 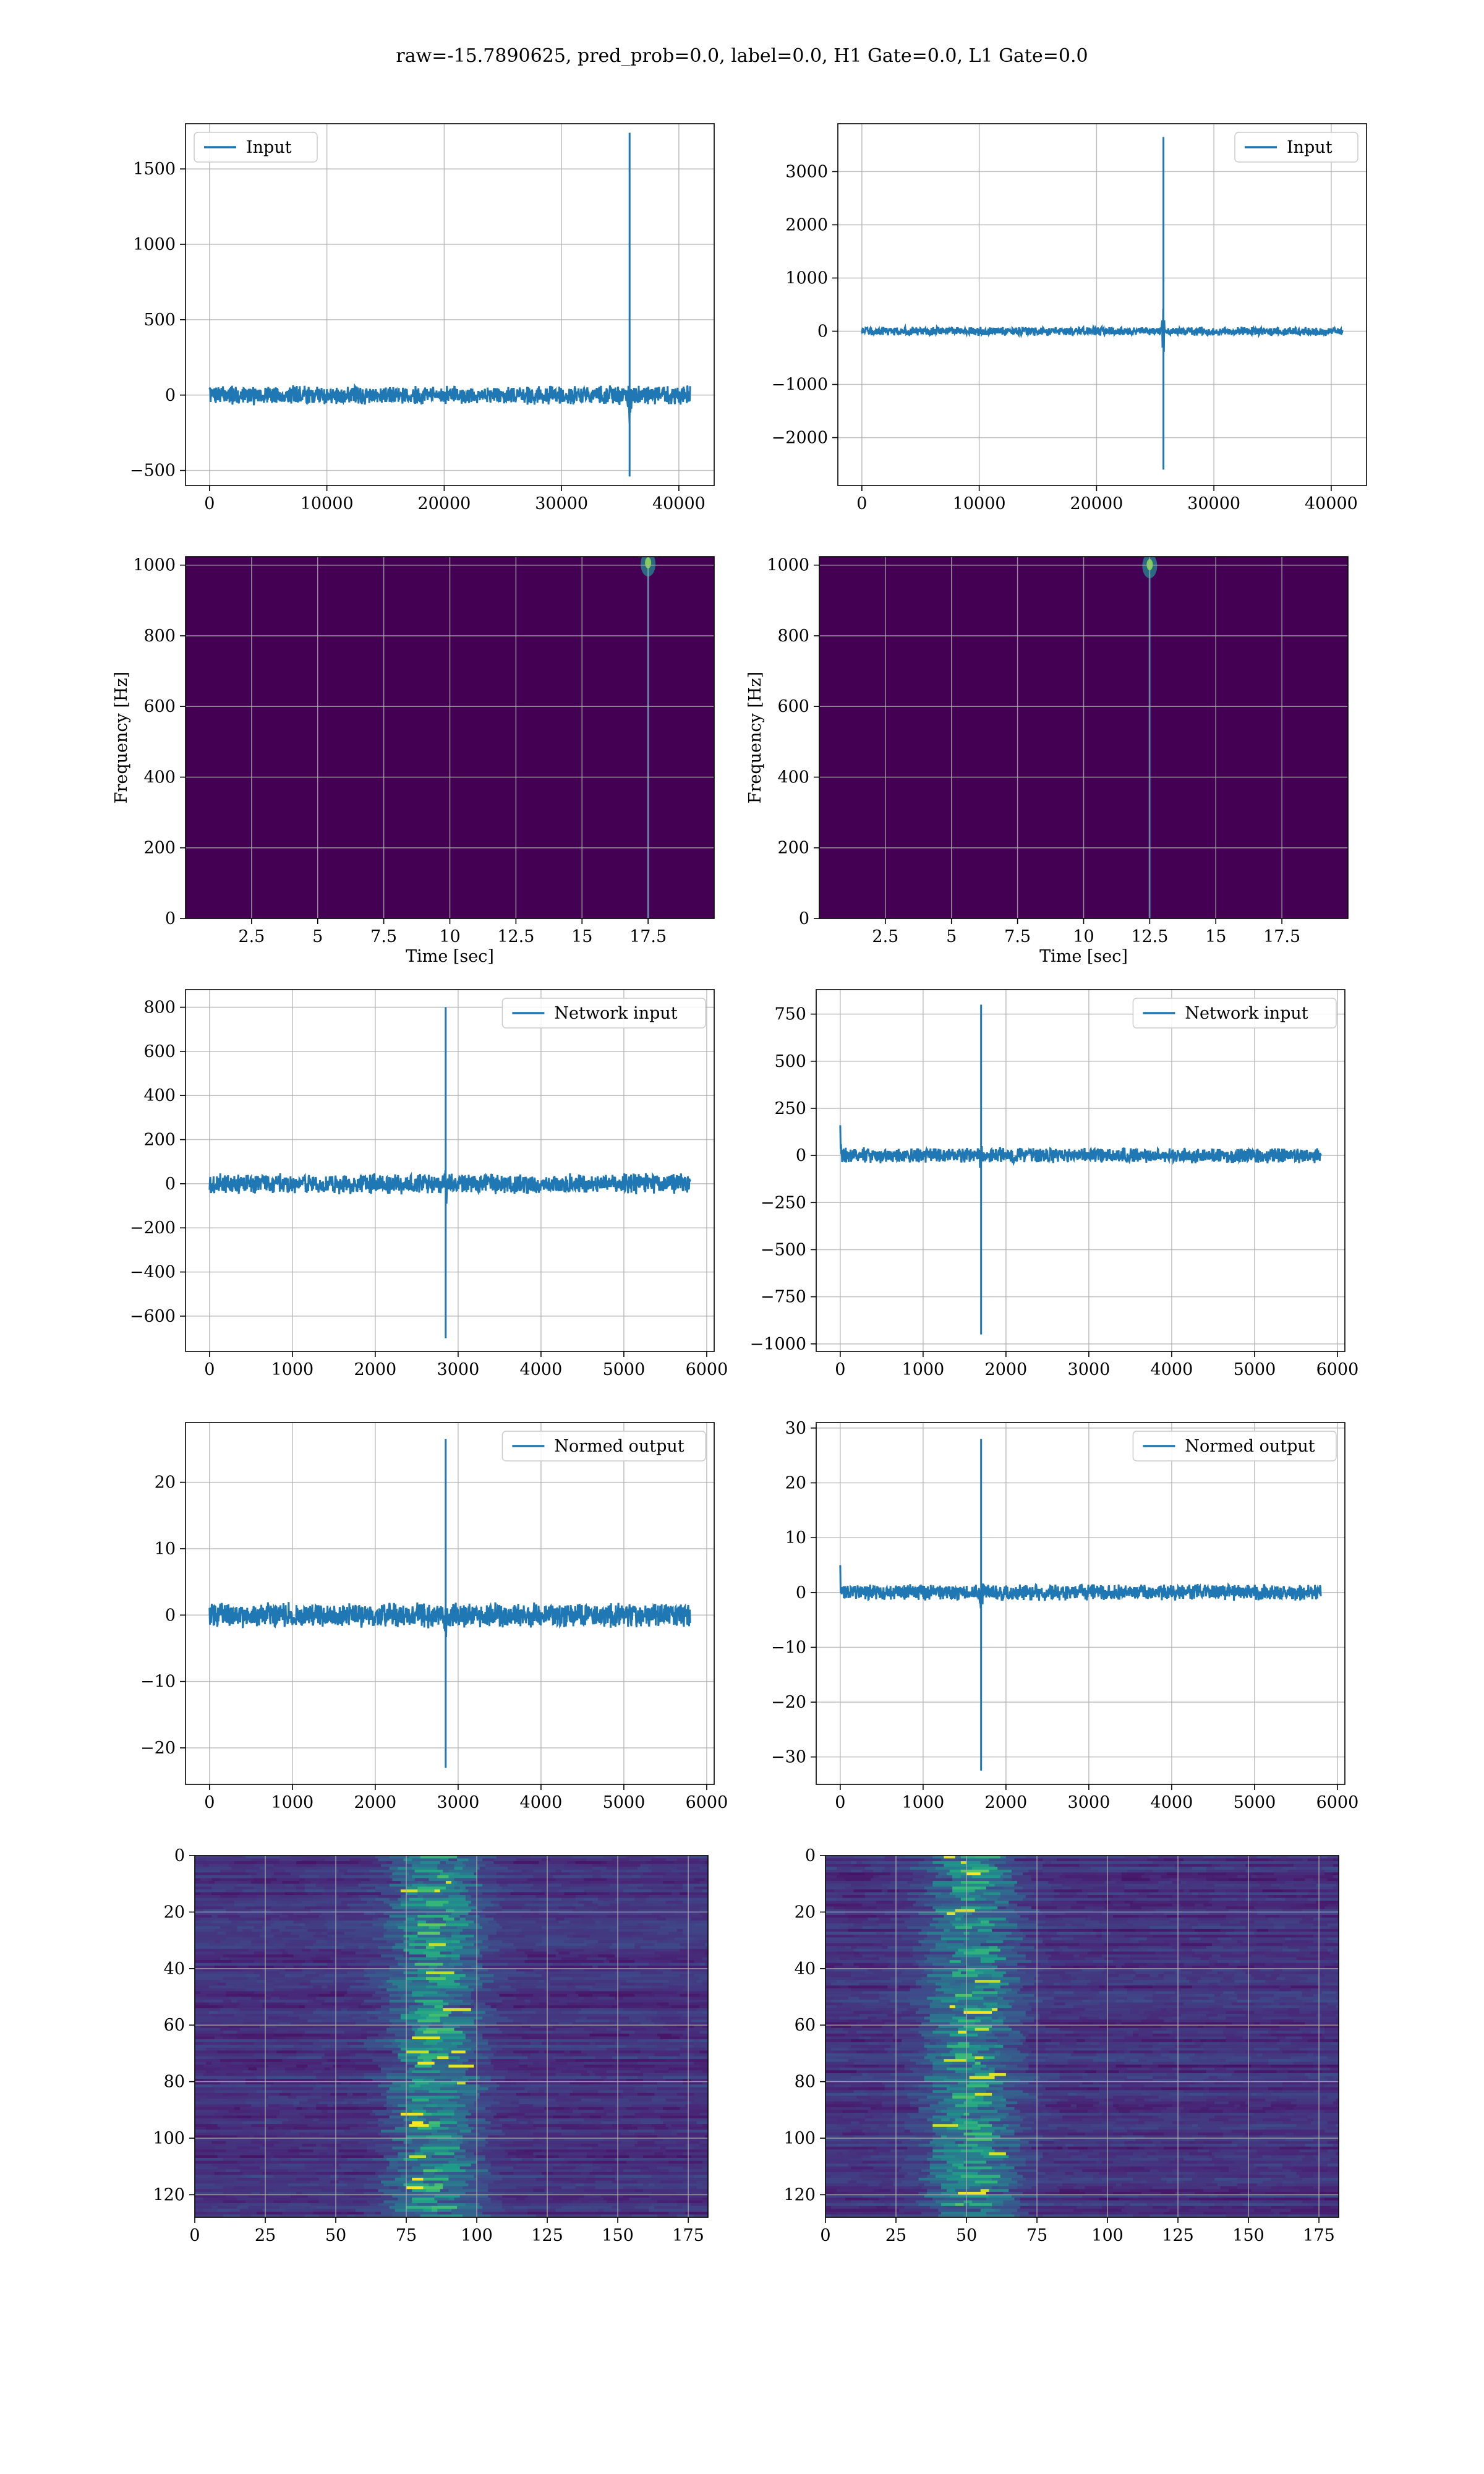 I want to click on l1-network-input-ytick-label: 500, so click(x=790, y=1061).